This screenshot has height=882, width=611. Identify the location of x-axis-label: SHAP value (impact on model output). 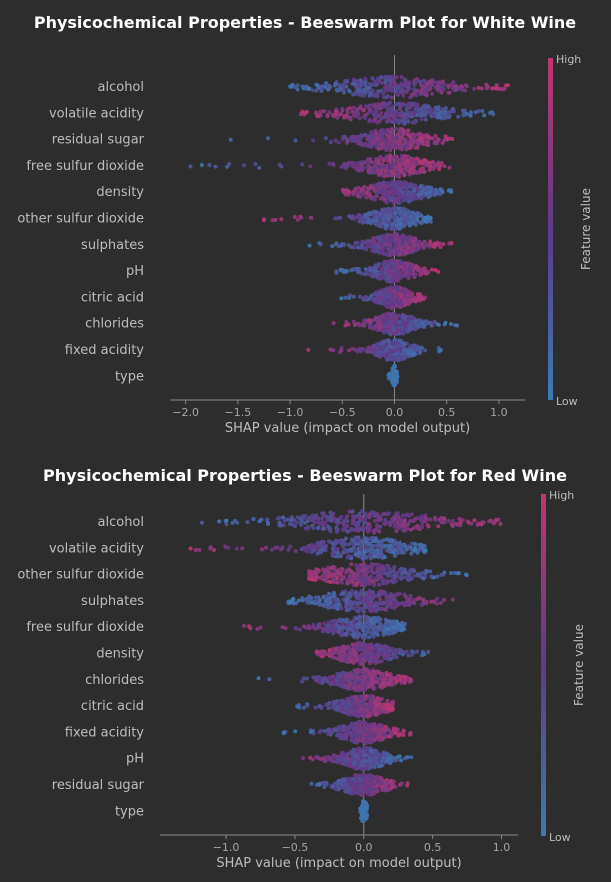
(338, 863).